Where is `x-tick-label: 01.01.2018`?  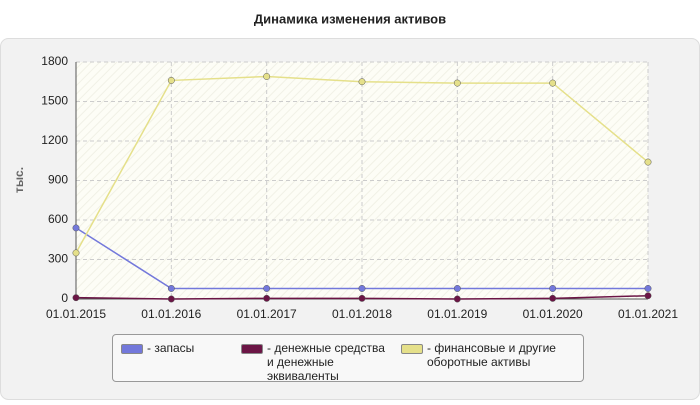 x-tick-label: 01.01.2018 is located at coordinates (362, 314).